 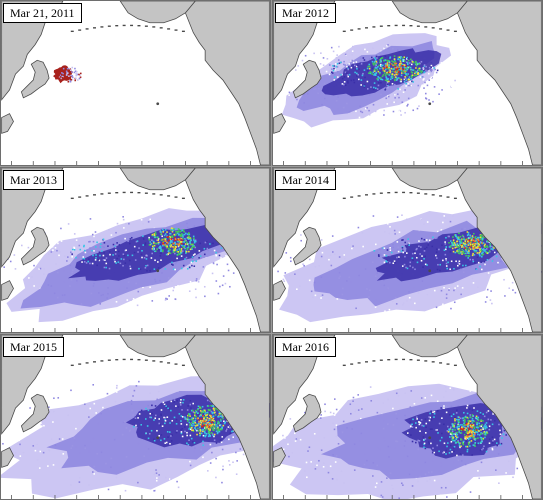 What do you see at coordinates (305, 347) in the screenshot?
I see `panel-date-label: Mar 2016` at bounding box center [305, 347].